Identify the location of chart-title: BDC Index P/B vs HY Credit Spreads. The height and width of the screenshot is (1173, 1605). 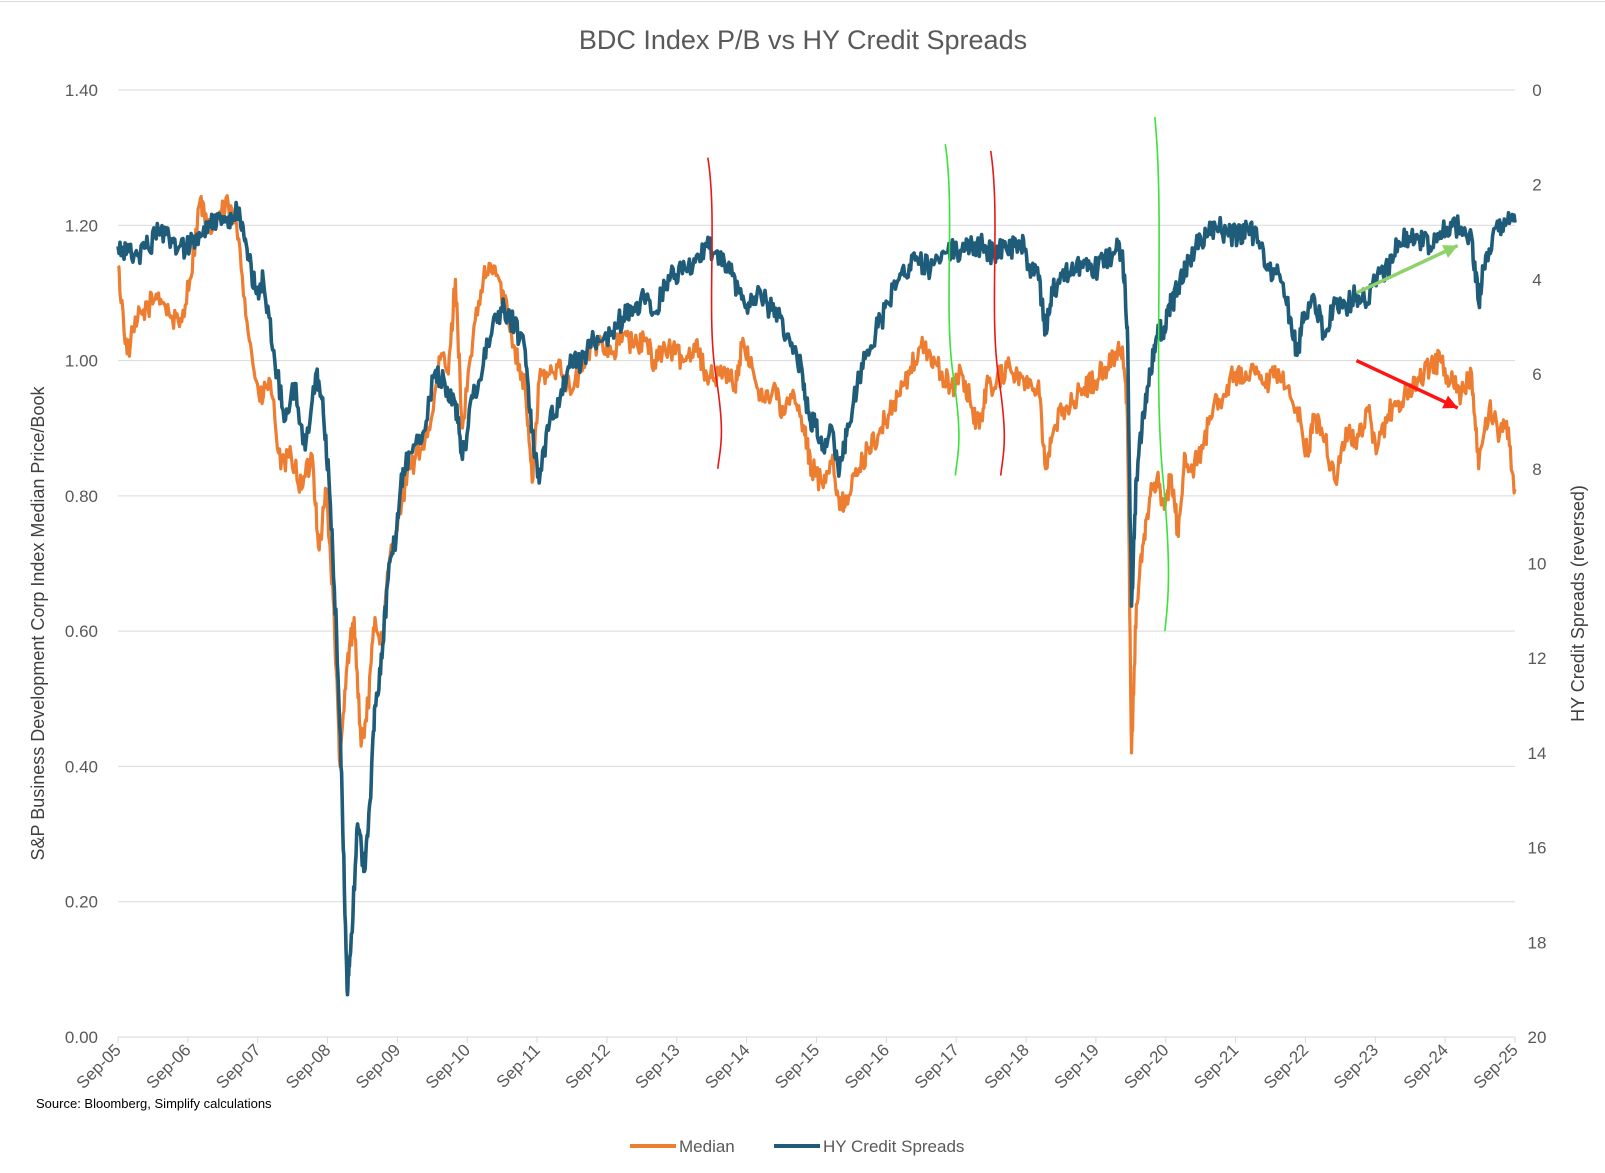
(803, 40).